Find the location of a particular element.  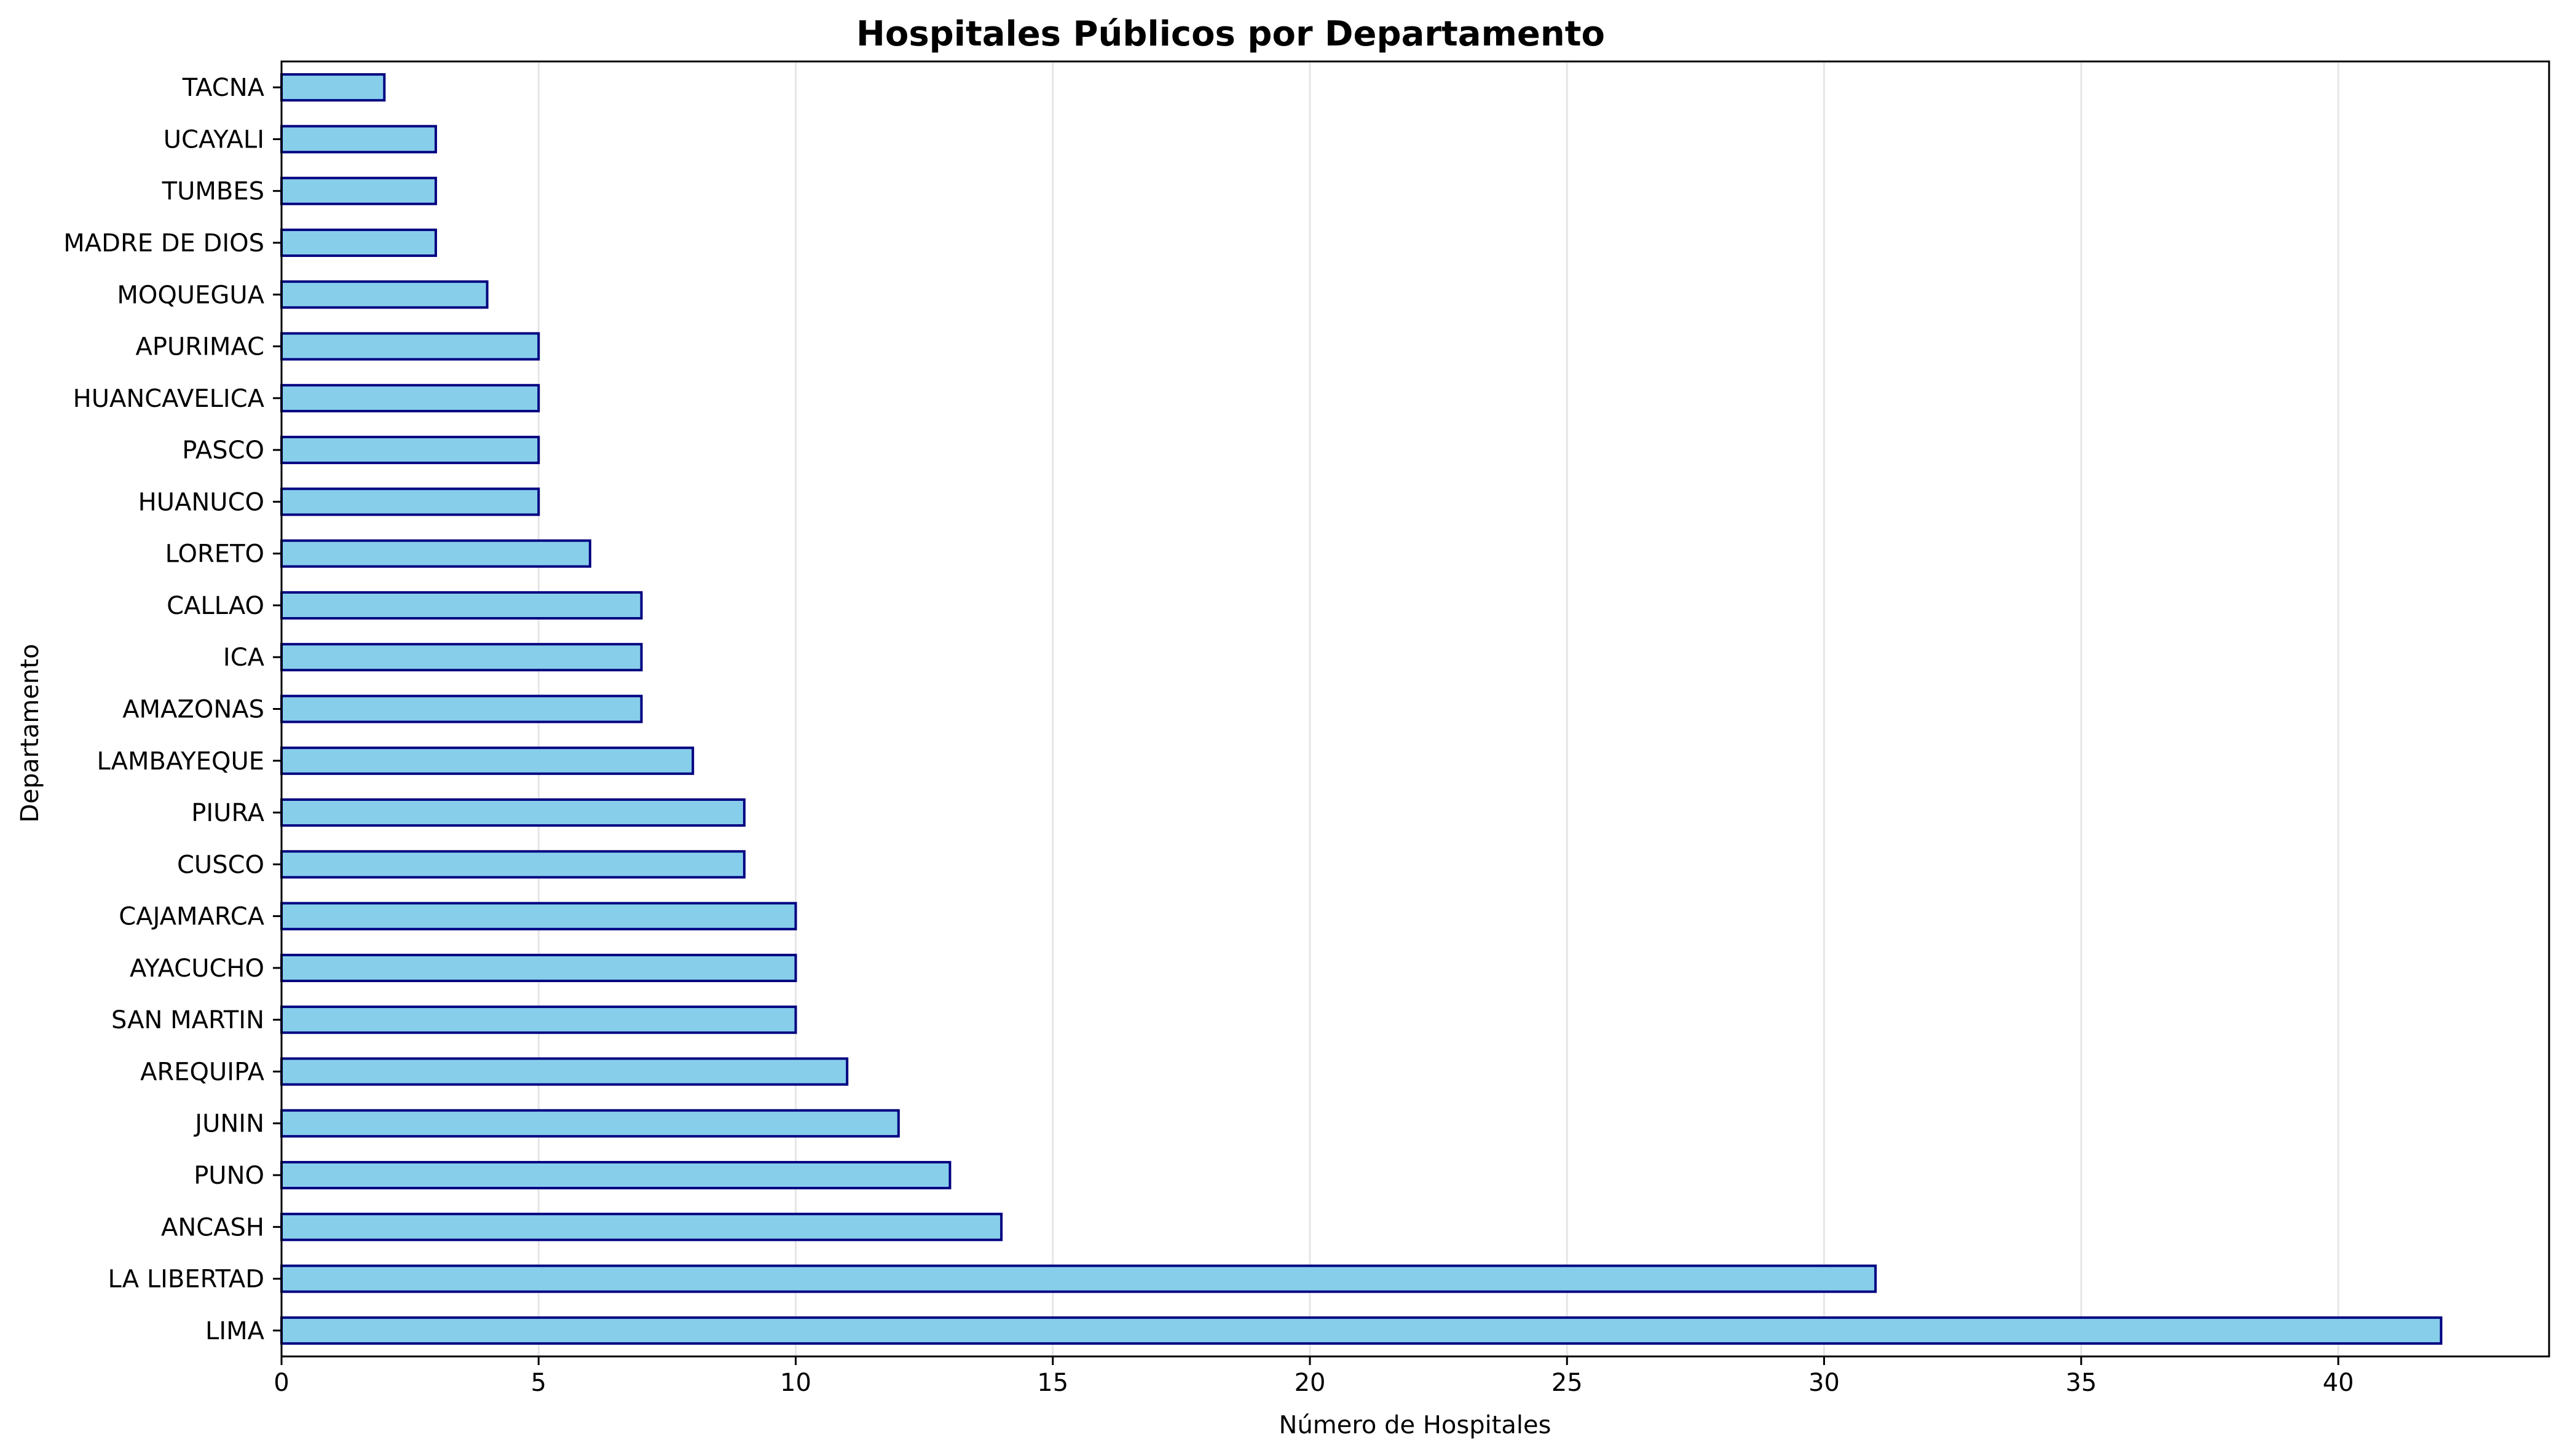

y-tick-label-amazonas: AMAZONAS is located at coordinates (193, 710).